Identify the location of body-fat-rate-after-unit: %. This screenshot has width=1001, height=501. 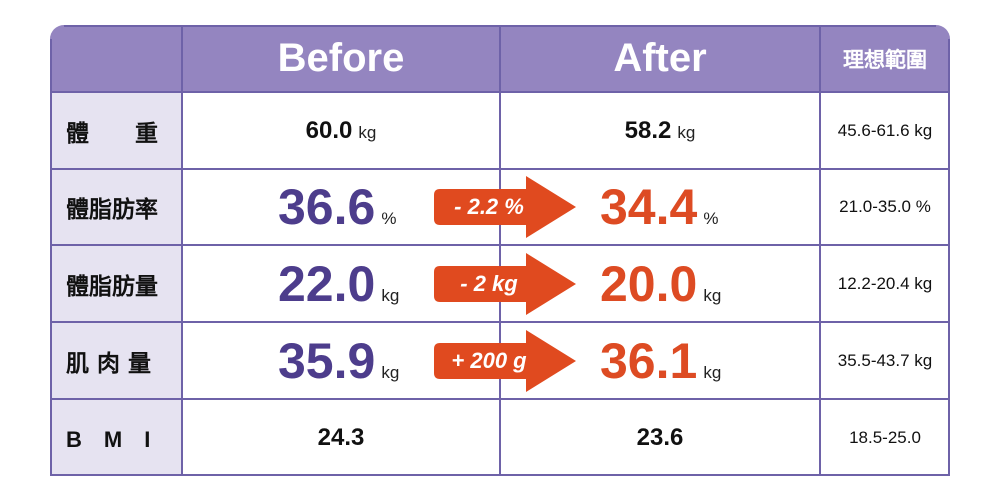
(711, 218).